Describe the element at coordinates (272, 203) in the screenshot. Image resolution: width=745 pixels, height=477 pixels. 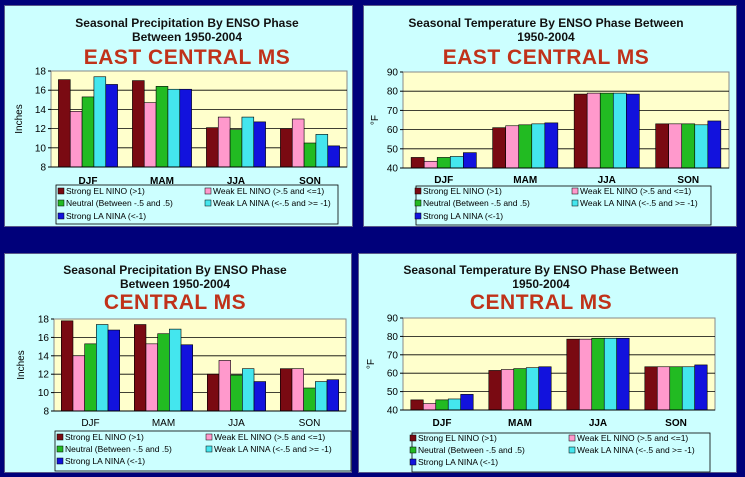
I see `legend-entry: Weak LA NINA (<-.5 and >= -1)` at that location.